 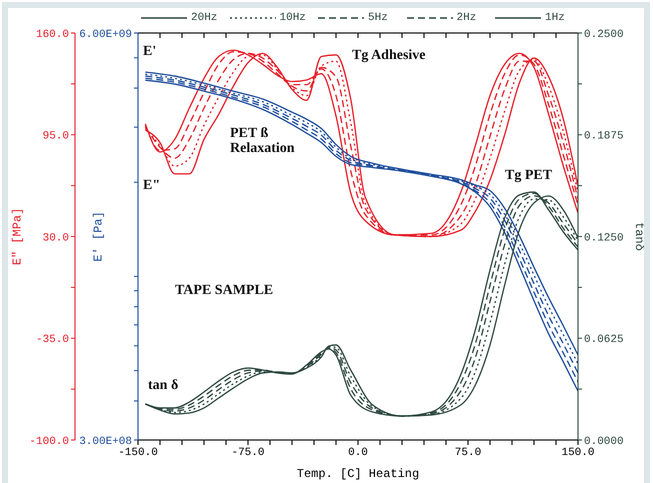 What do you see at coordinates (555, 18) in the screenshot?
I see `legend-label: 1Hz` at bounding box center [555, 18].